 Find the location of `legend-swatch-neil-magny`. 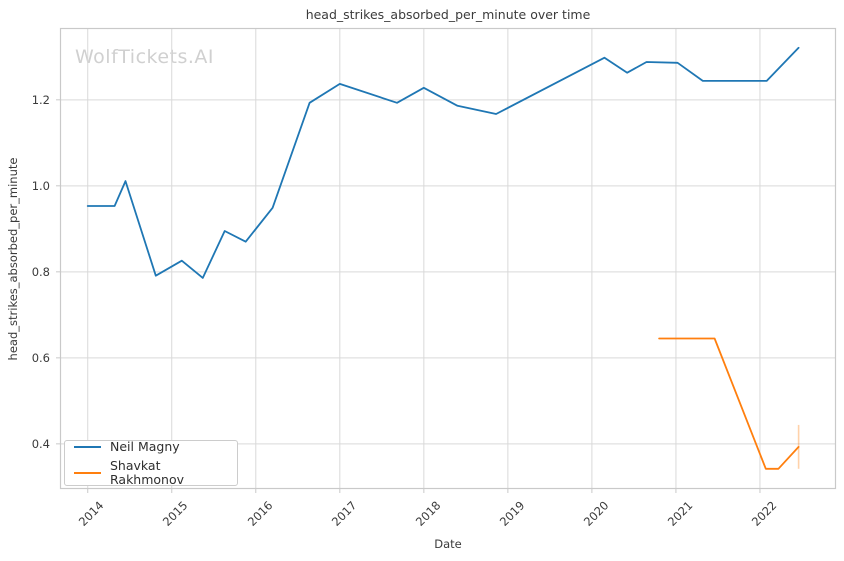

legend-swatch-neil-magny is located at coordinates (87, 446).